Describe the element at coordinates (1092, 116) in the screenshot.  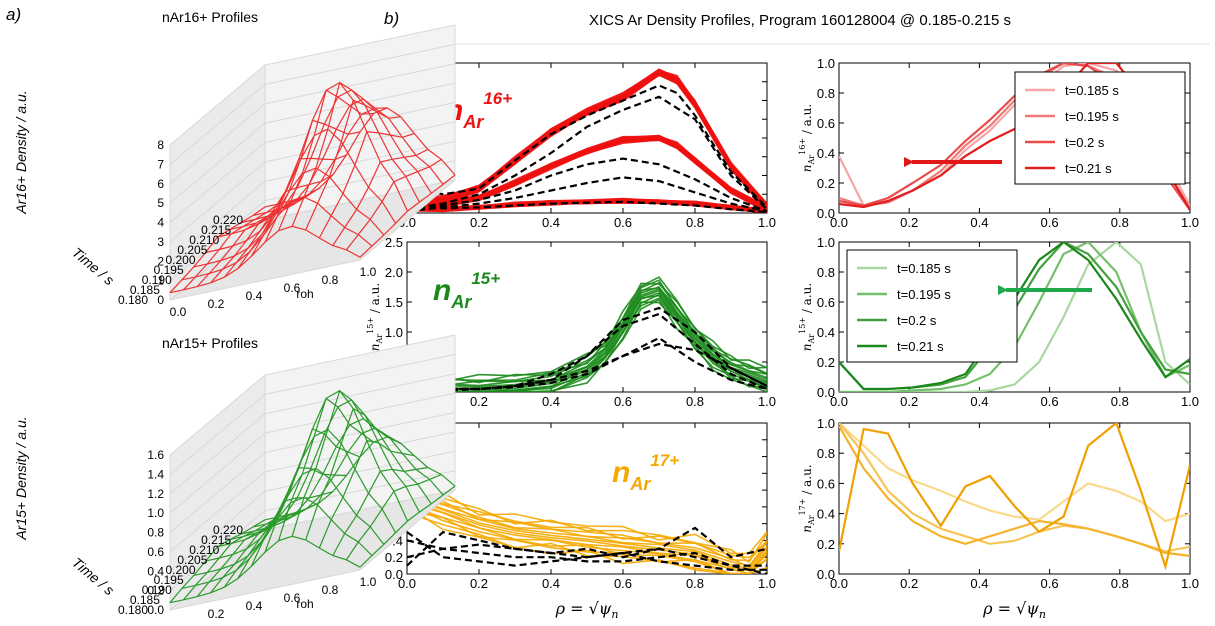
I see `n16-legend-label: t=0.195 s` at that location.